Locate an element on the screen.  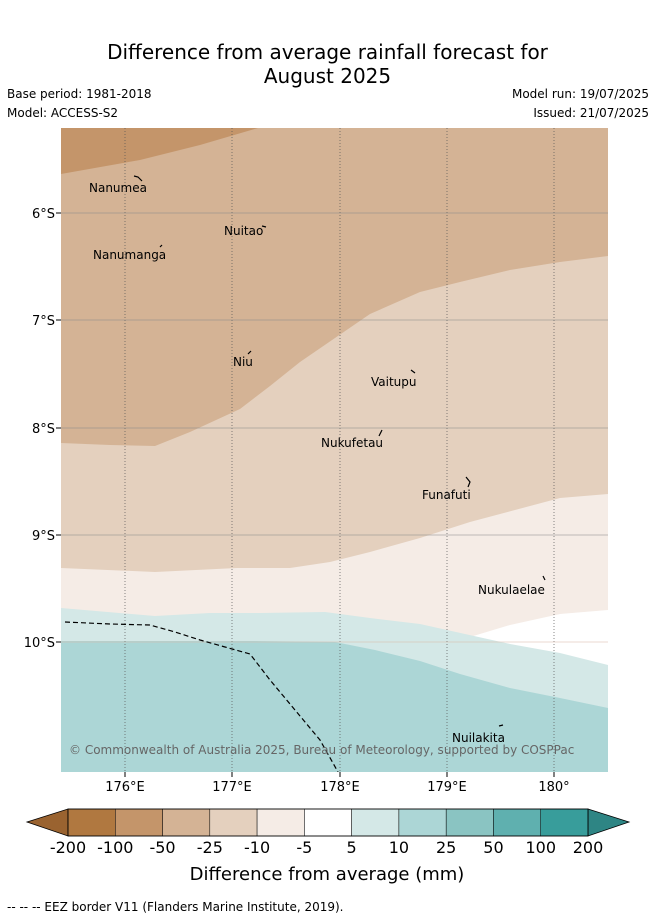
place-label-nanumanga: Nanumanga is located at coordinates (129, 255).